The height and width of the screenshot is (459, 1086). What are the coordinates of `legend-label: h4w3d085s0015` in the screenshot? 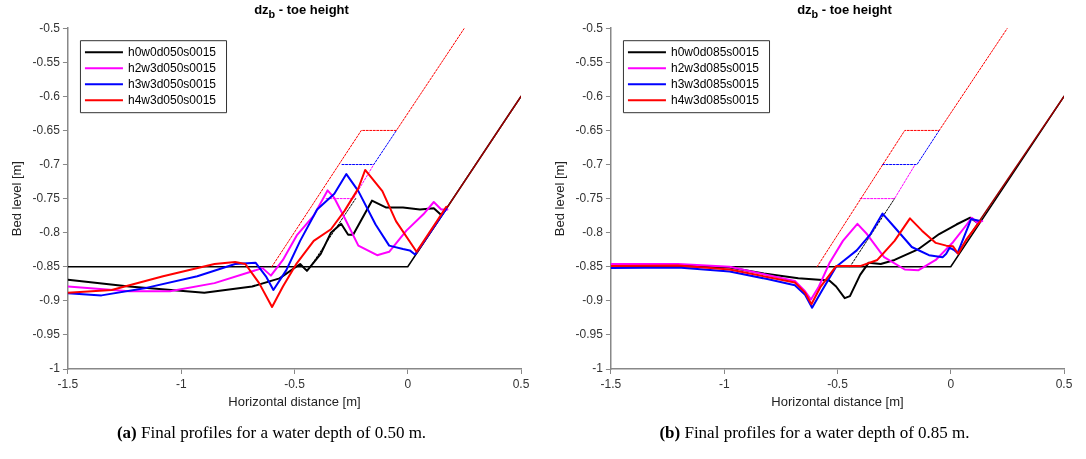 It's located at (715, 99).